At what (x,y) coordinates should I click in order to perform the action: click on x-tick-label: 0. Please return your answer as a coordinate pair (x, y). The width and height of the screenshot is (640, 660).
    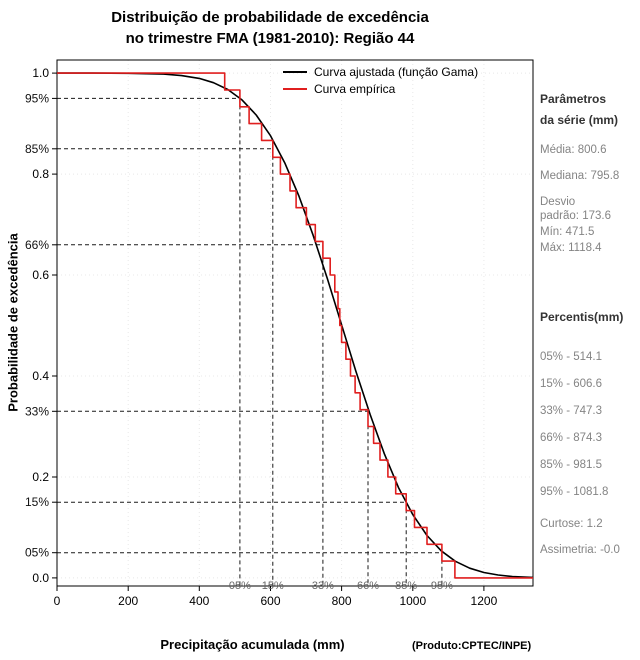
    Looking at the image, I should click on (57, 601).